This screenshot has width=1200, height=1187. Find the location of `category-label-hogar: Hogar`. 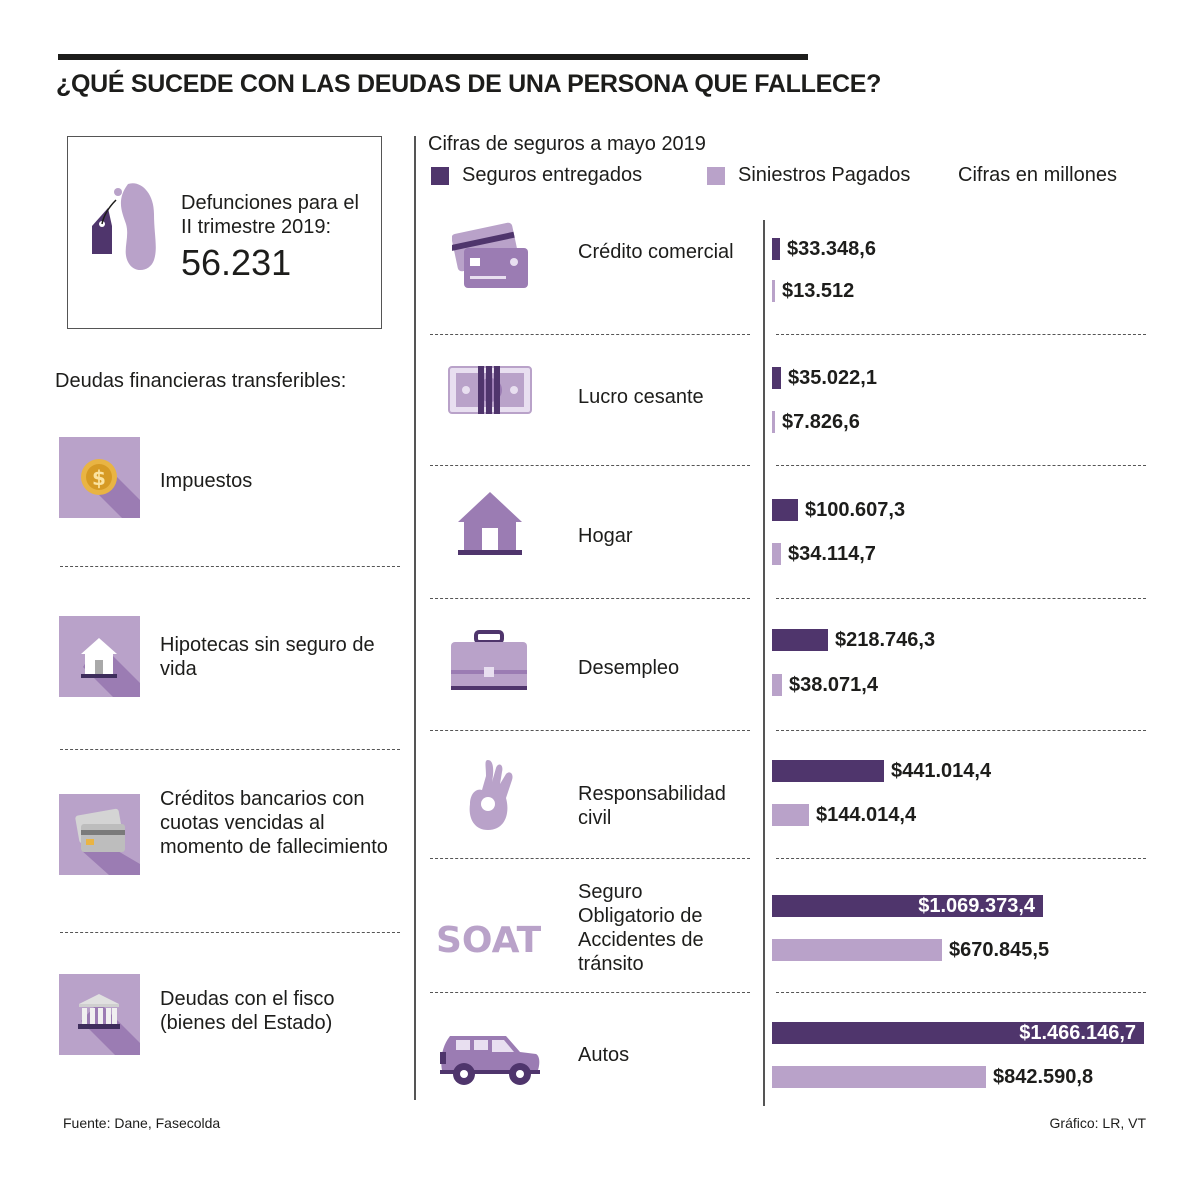

category-label-hogar: Hogar is located at coordinates (605, 536).